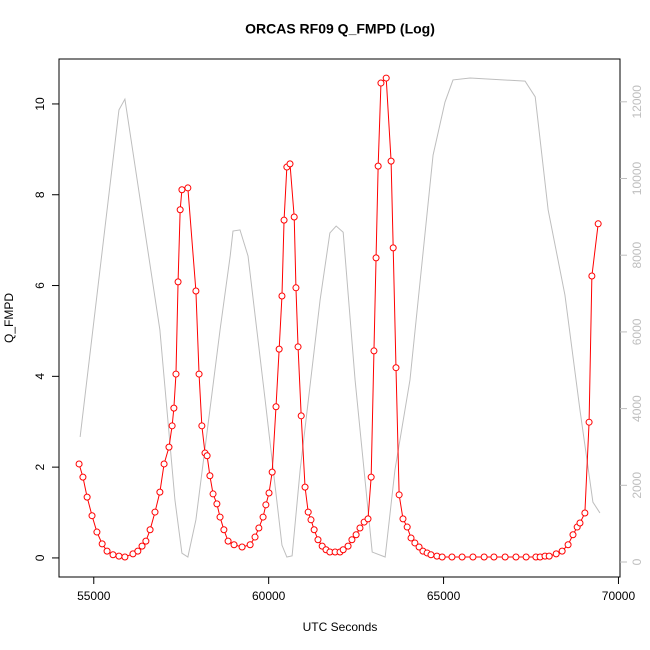 This screenshot has height=650, width=650. I want to click on y-tick-label: 2, so click(40, 466).